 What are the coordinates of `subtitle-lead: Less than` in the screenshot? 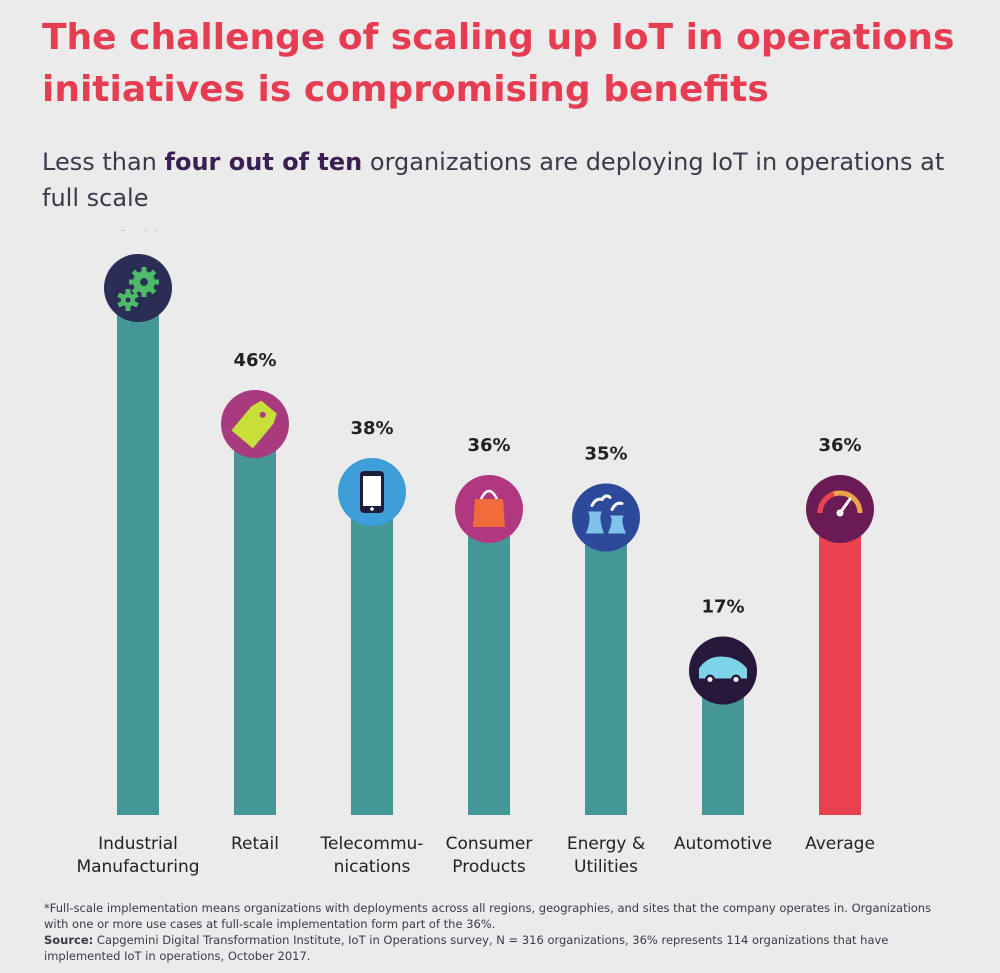 It's located at (103, 162).